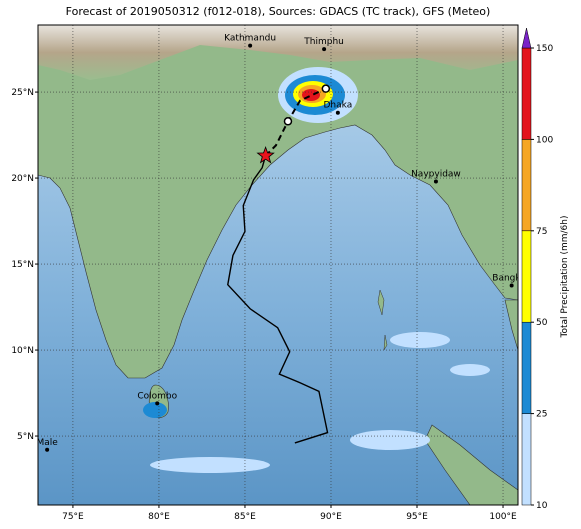 The width and height of the screenshot is (581, 529). What do you see at coordinates (73, 517) in the screenshot?
I see `x-tick-label: 75°E` at bounding box center [73, 517].